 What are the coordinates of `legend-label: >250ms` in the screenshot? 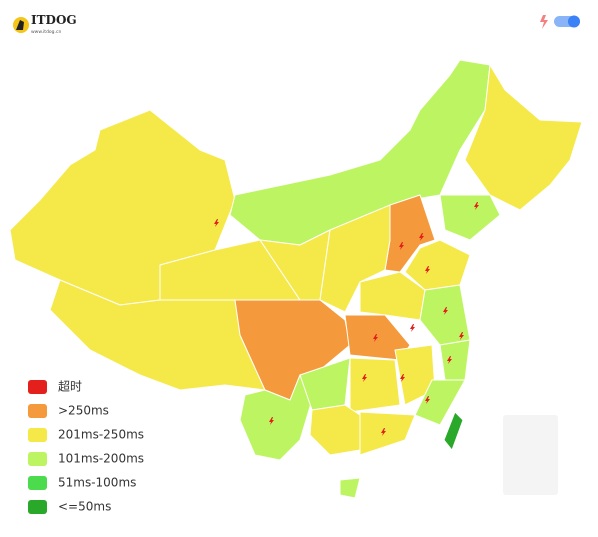 It's located at (83, 411).